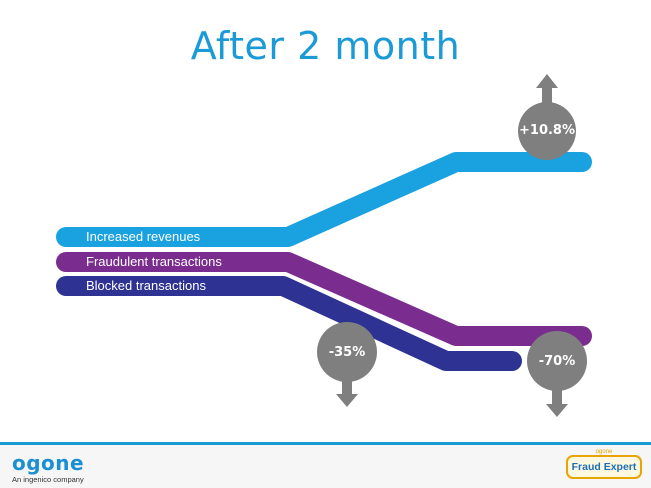 This screenshot has width=651, height=488. I want to click on indicator-value-fraud: -70%, so click(557, 361).